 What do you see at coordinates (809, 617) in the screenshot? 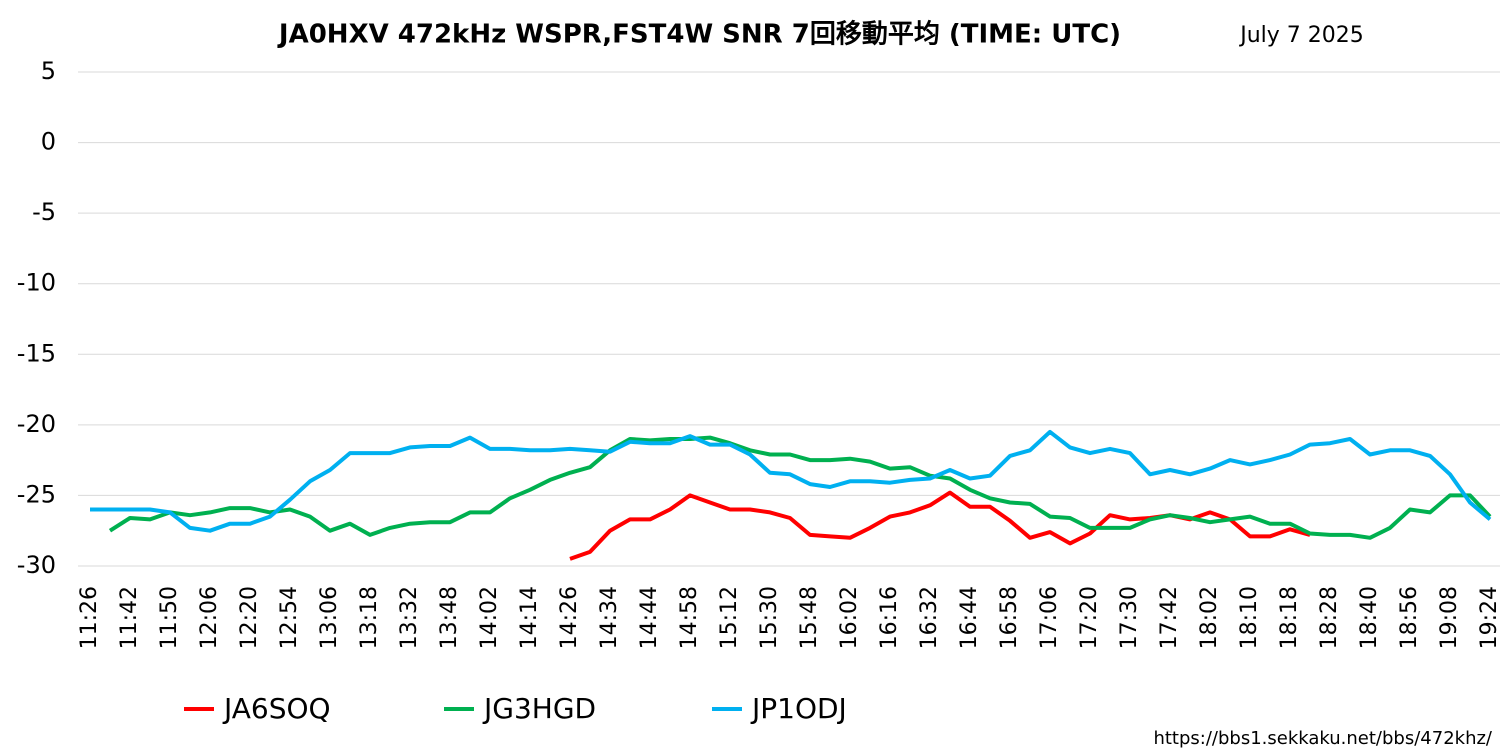
I see `x-tick-label: 15:48` at bounding box center [809, 617].